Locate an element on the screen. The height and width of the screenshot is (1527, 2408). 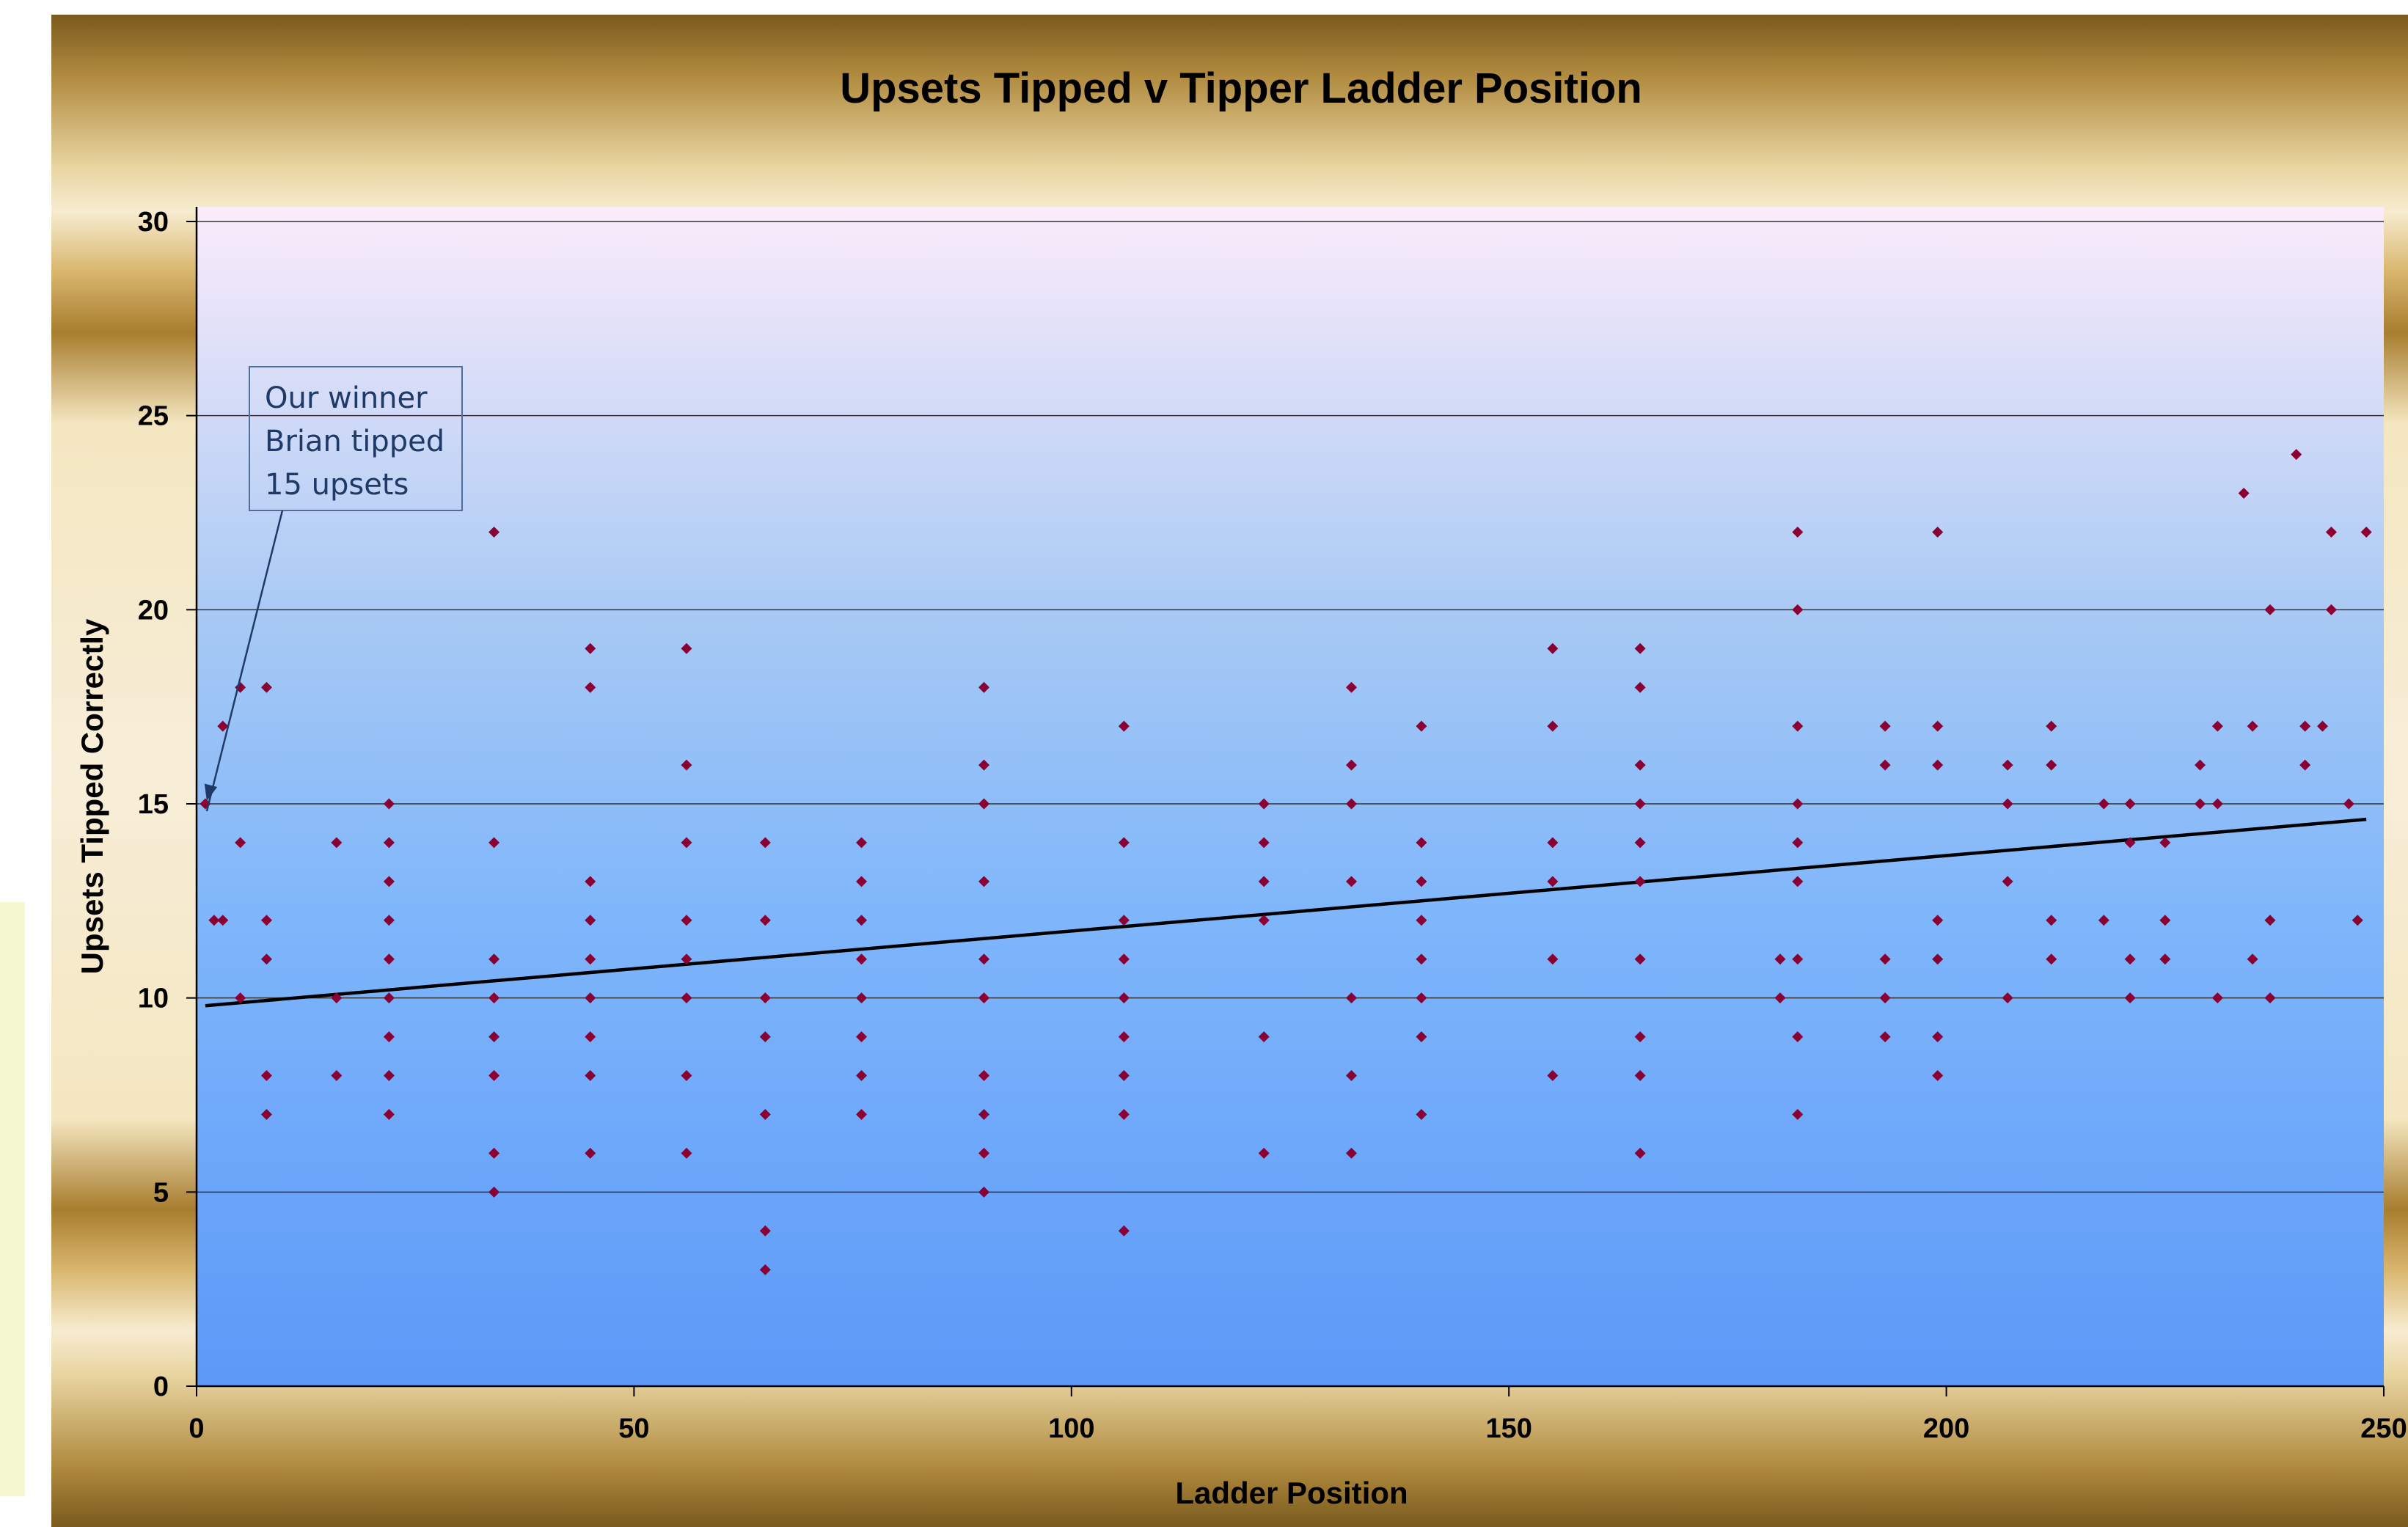
trendline is located at coordinates (1286, 912).